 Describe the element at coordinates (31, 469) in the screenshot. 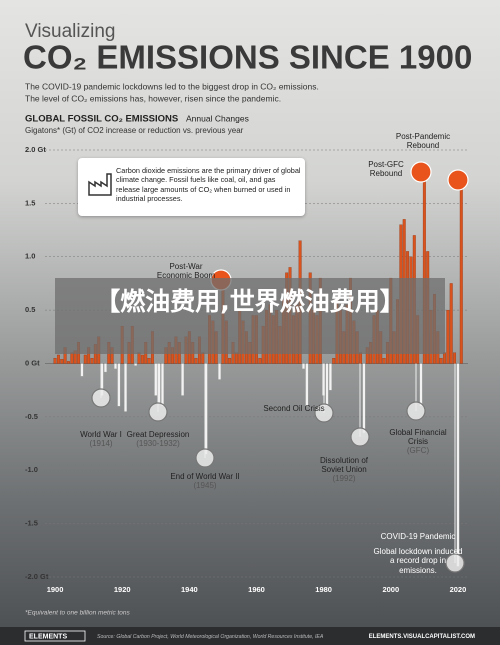

I see `y-tick-label: -1.0` at that location.